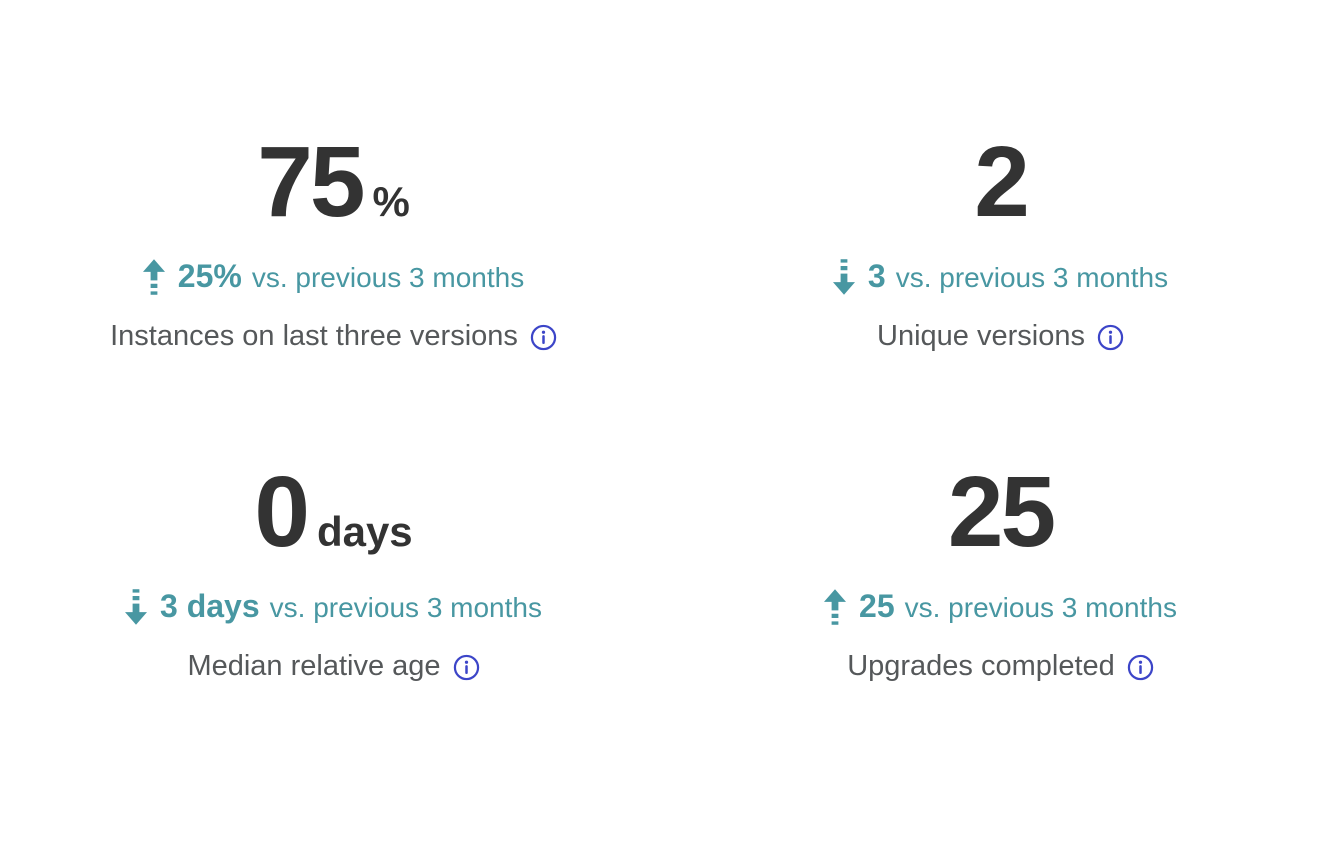 This screenshot has height=856, width=1334. I want to click on metric-value: 25, so click(1001, 511).